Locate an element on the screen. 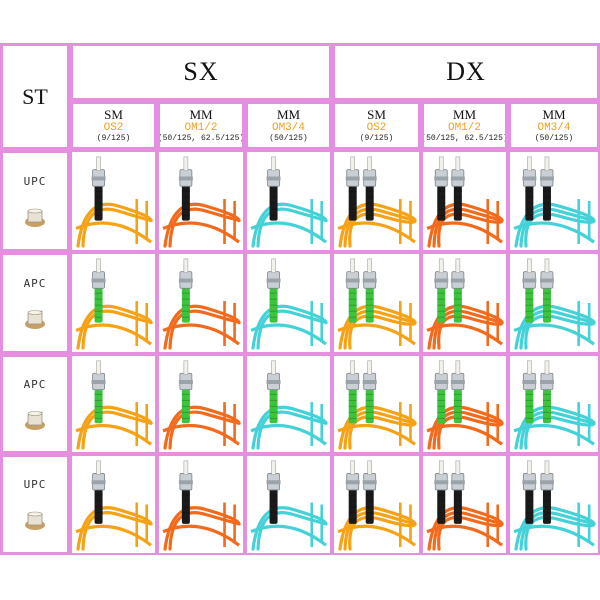 The width and height of the screenshot is (600, 600). group-header-sx: SX is located at coordinates (201, 72).